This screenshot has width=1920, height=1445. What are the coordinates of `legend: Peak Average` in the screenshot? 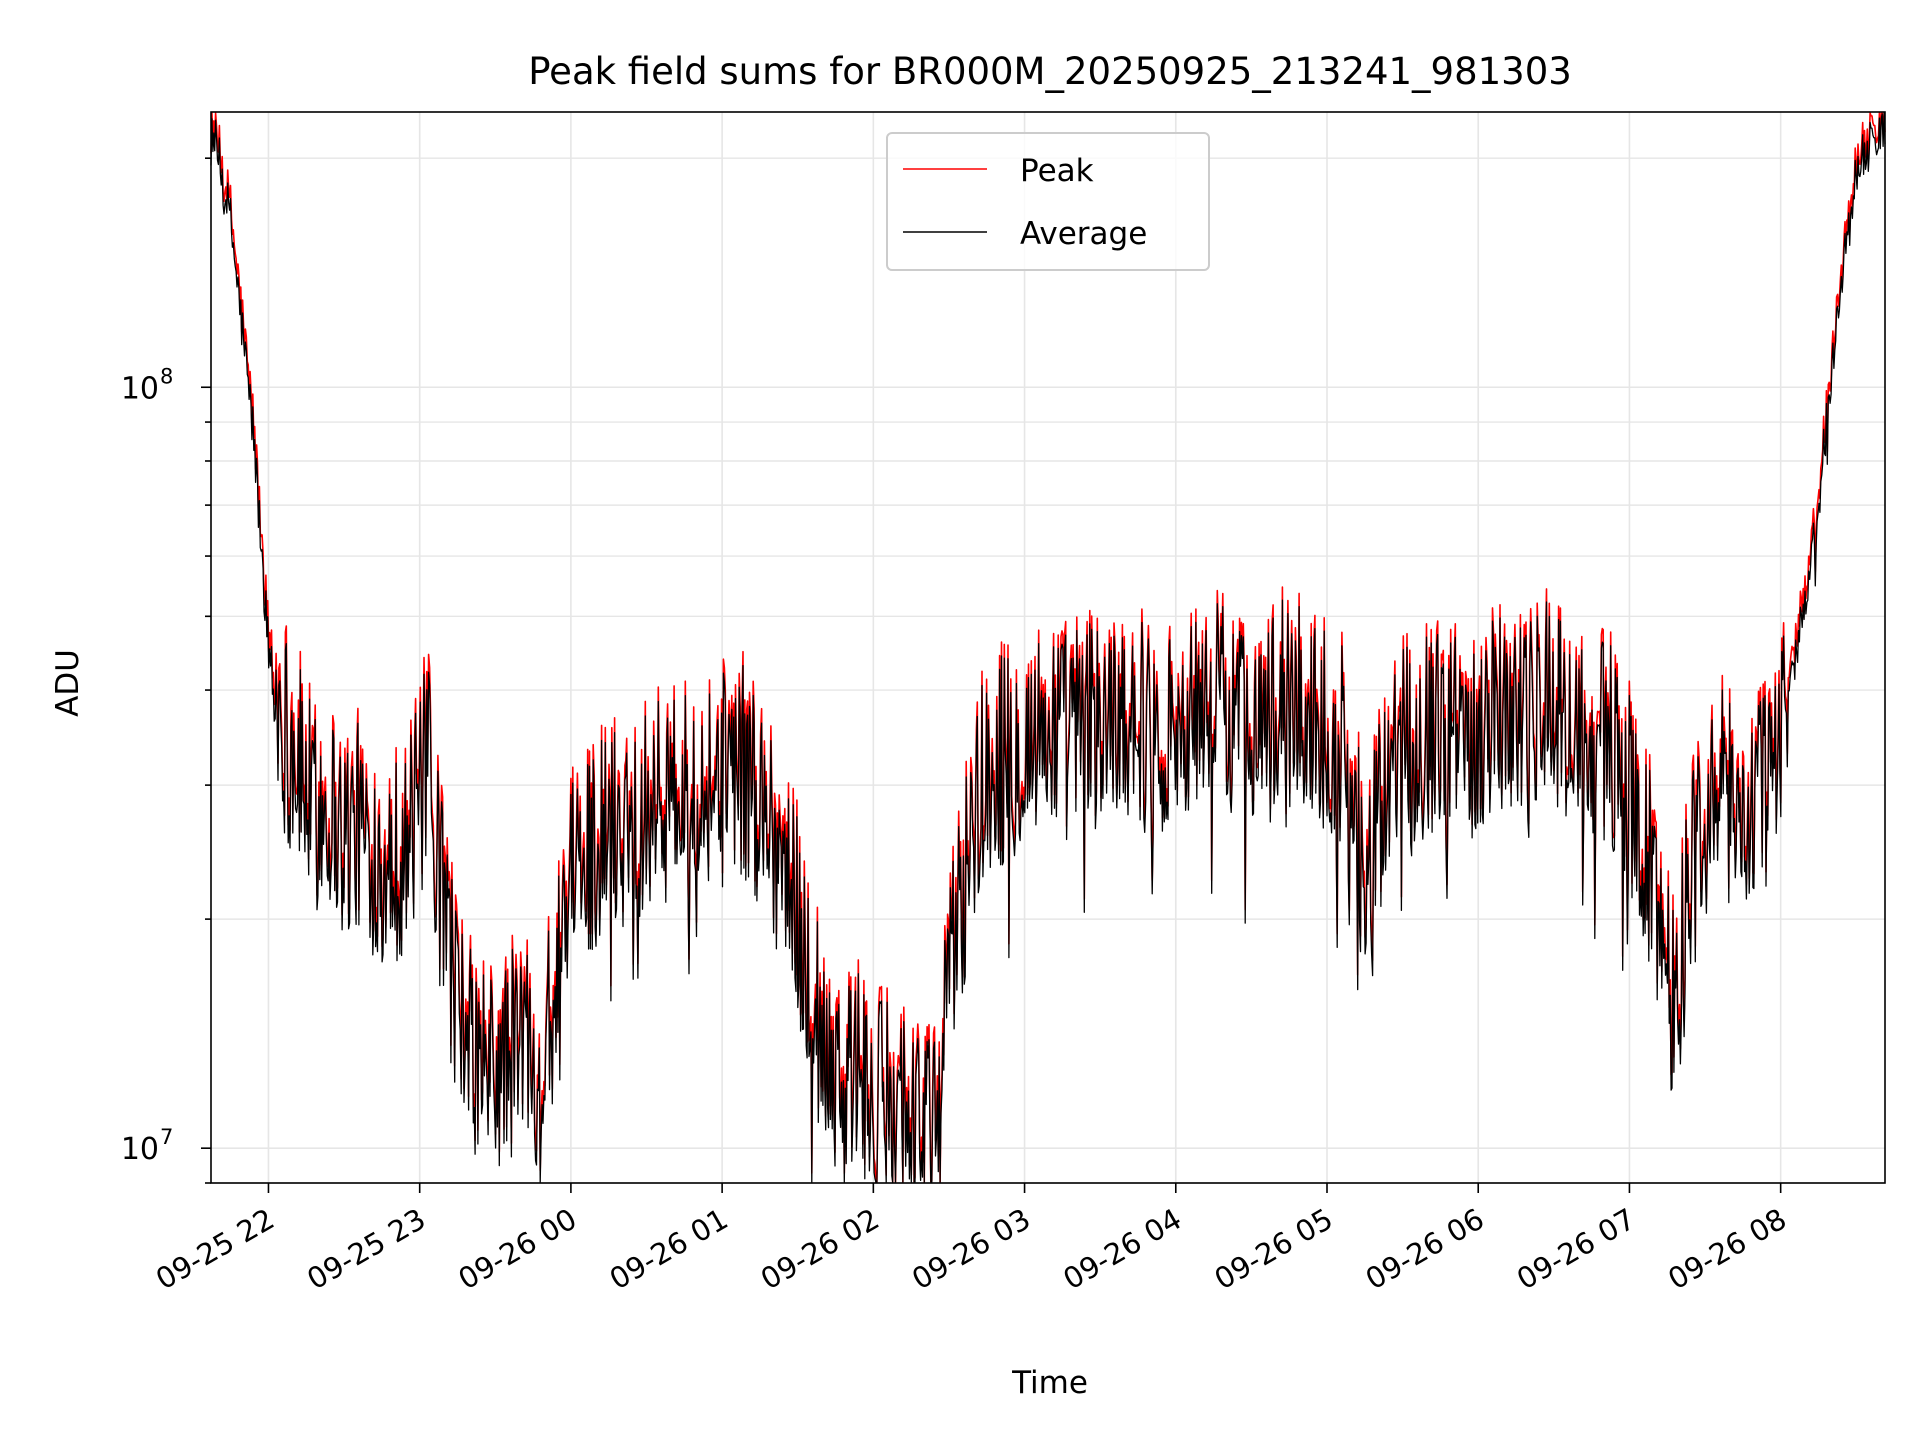 It's located at (1048, 201).